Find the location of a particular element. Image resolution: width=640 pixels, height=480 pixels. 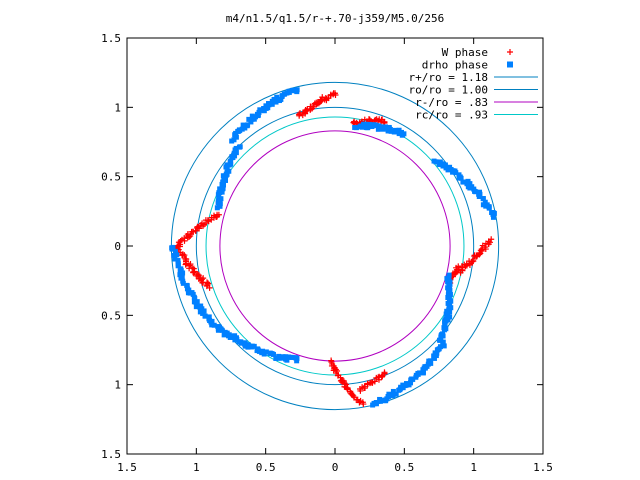

chart-title: m4/n1.5/q1.5/r-+.70-j359/M5.0/256 is located at coordinates (335, 18).